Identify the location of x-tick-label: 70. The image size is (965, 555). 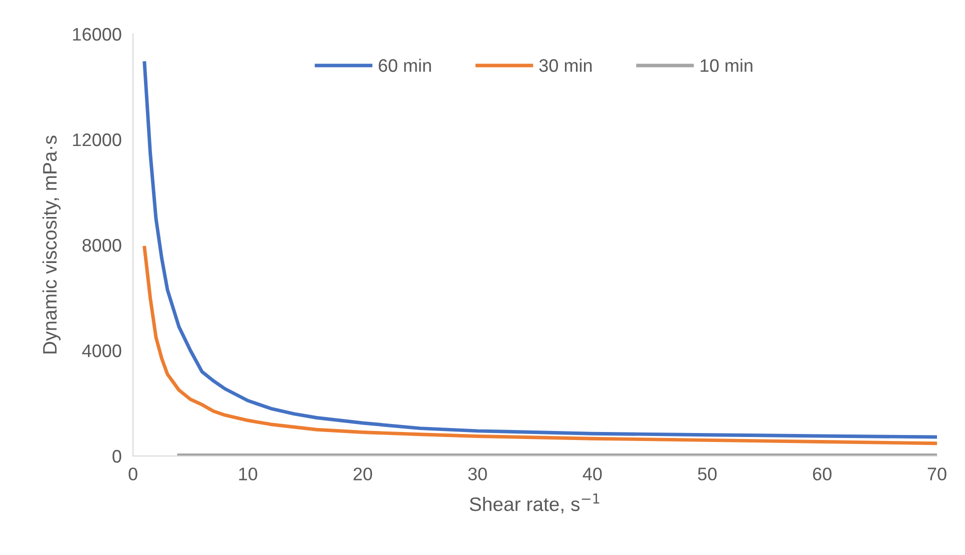
(937, 474).